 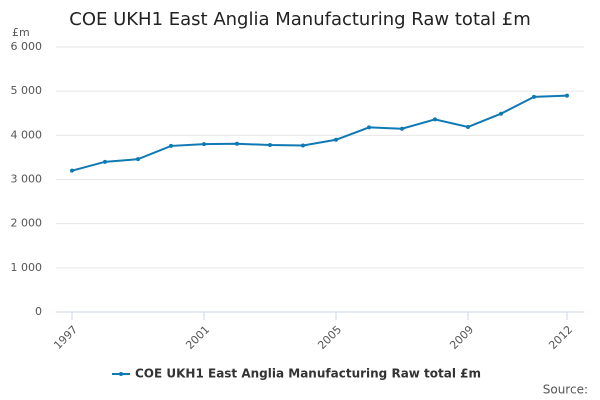 What do you see at coordinates (65, 337) in the screenshot?
I see `x-tick-label: 1997` at bounding box center [65, 337].